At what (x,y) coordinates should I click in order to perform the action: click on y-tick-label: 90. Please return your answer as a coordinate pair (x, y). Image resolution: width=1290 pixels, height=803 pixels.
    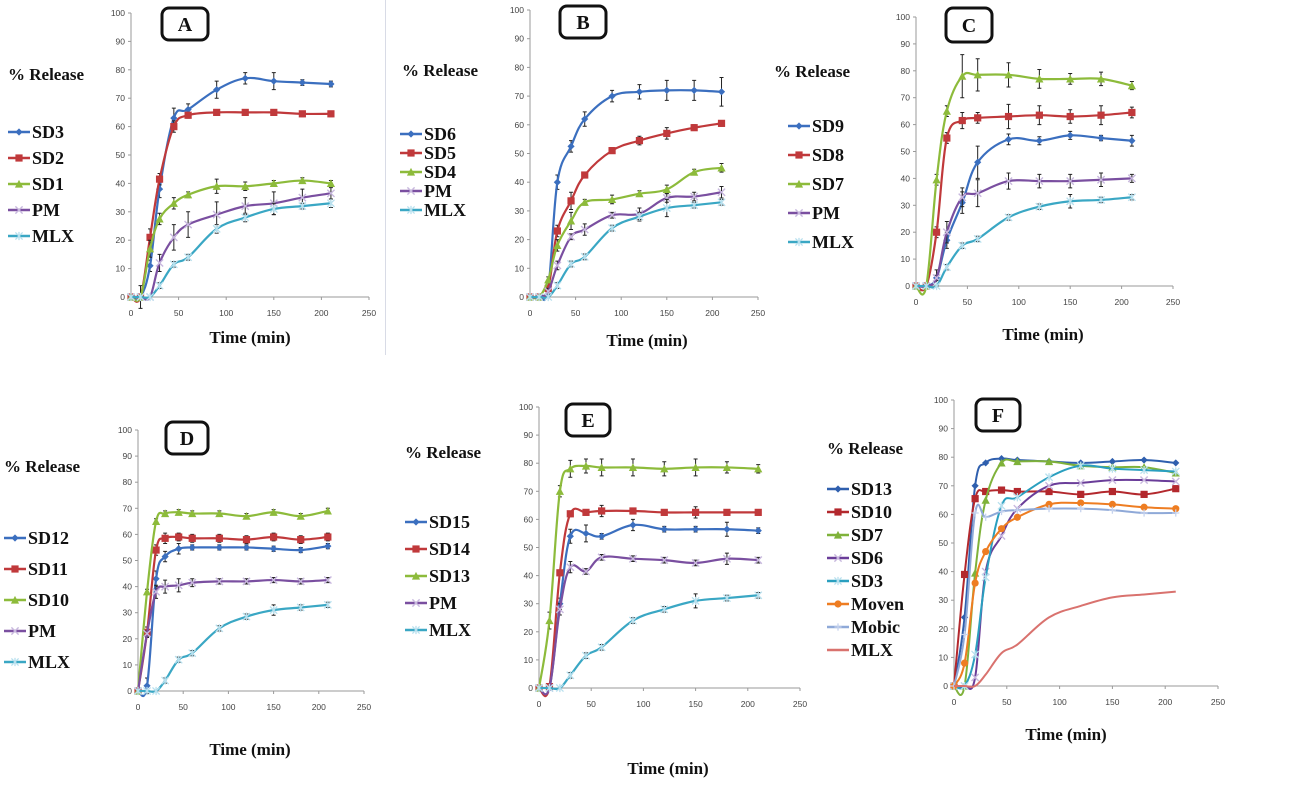
    Looking at the image, I should click on (944, 429).